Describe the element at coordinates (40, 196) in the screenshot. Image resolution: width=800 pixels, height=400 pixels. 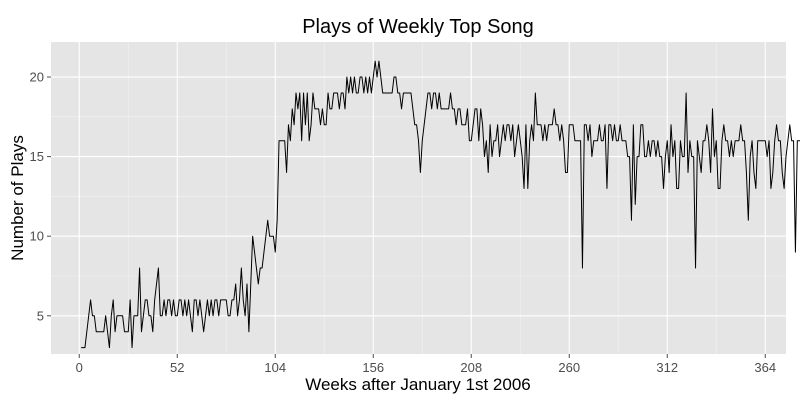
I see `y-axis-ticks: 5 10 15 20` at that location.